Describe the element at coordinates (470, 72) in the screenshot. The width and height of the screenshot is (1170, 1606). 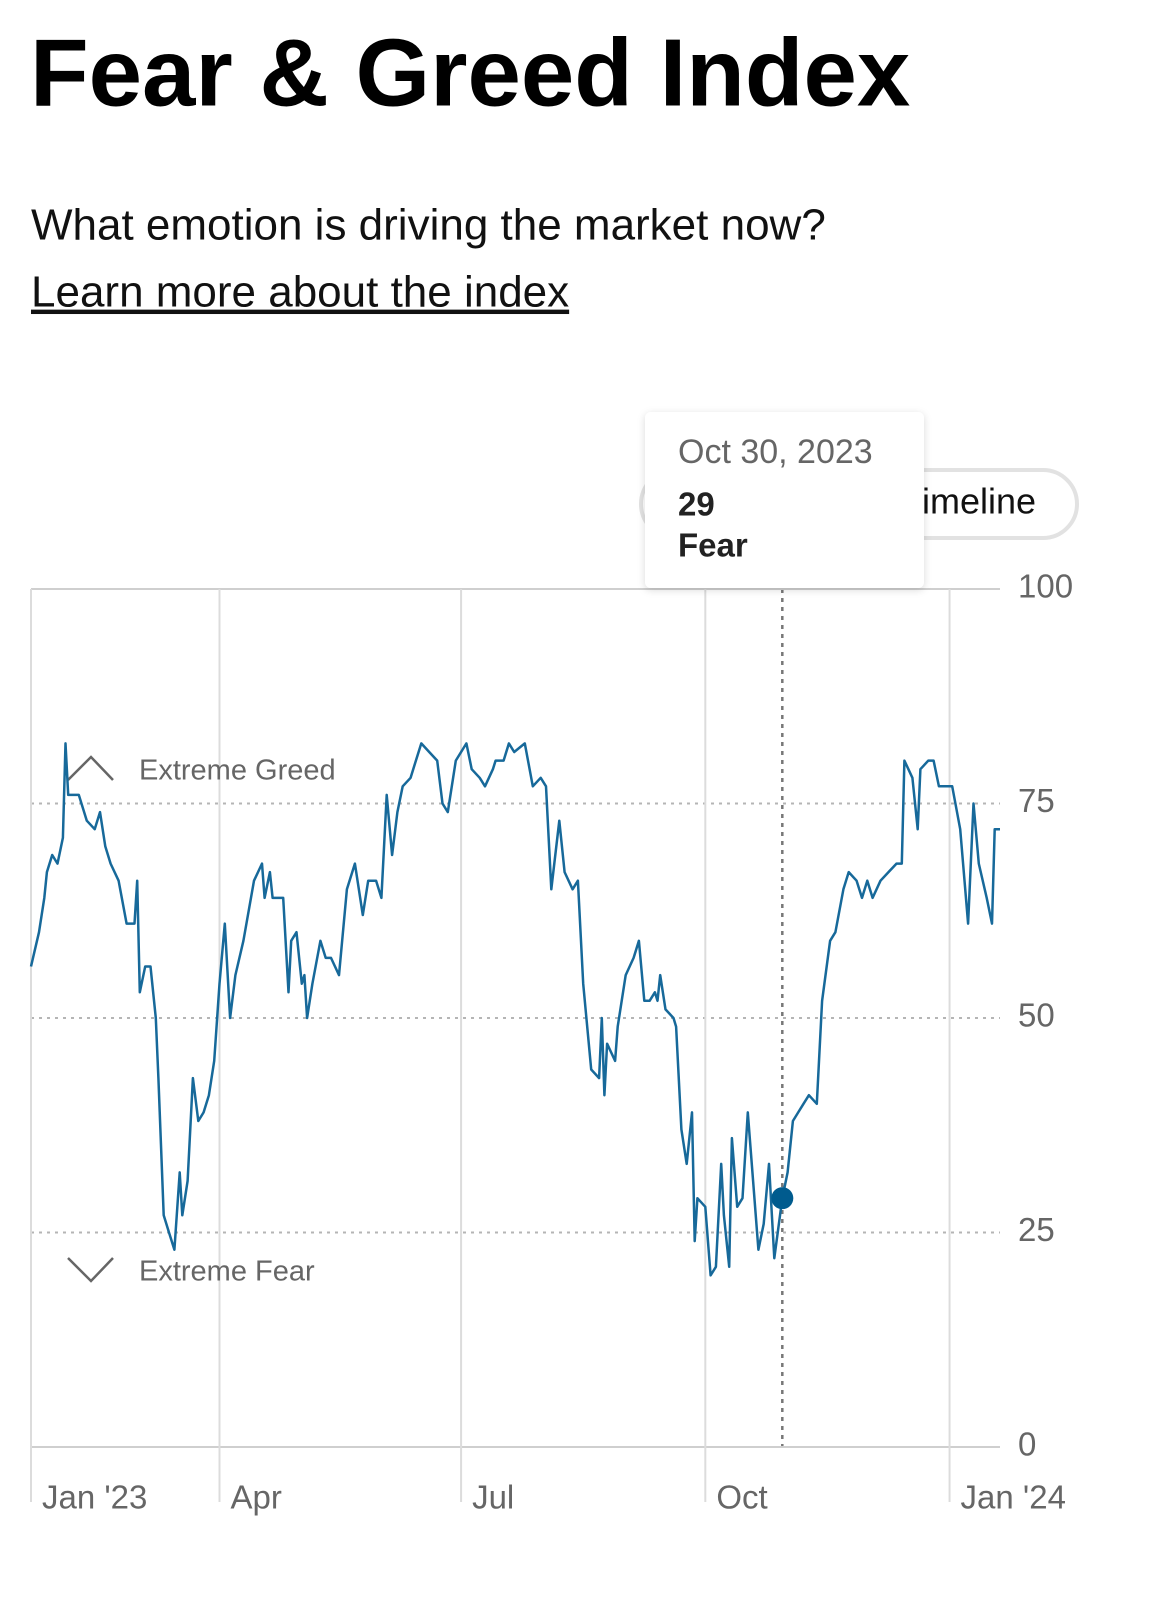
I see `page-title: Fear & Greed Index` at that location.